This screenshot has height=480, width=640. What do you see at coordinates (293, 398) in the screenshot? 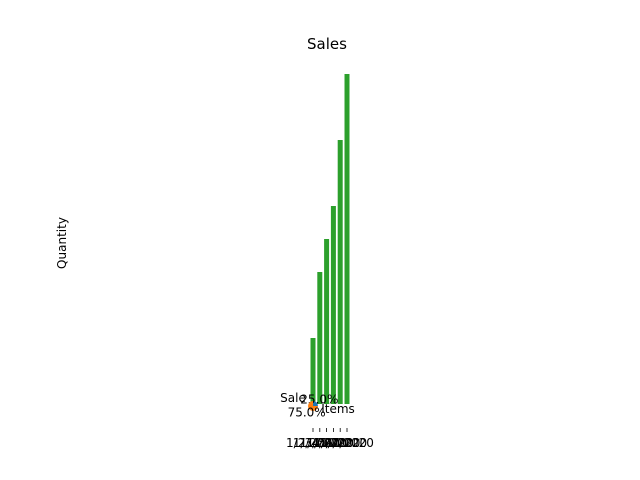
I see `pie-label: Sale` at bounding box center [293, 398].